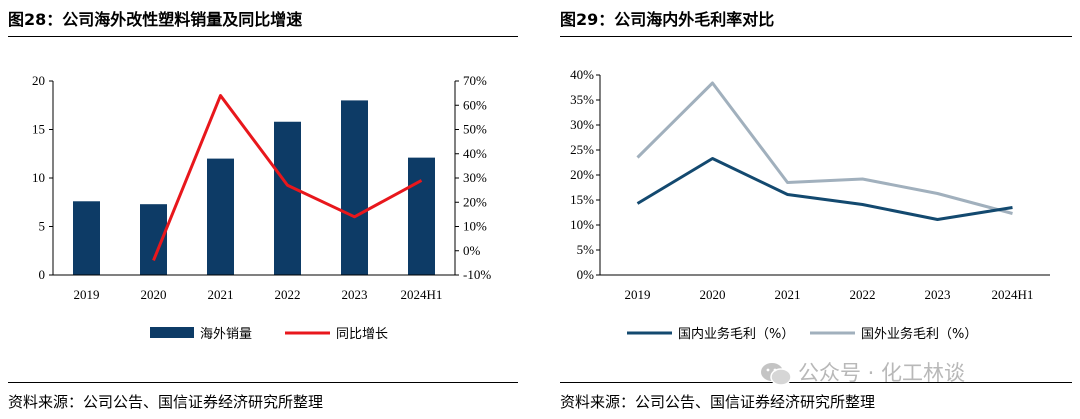  What do you see at coordinates (226, 334) in the screenshot?
I see `legend-bar-label: 海外销量` at bounding box center [226, 334].